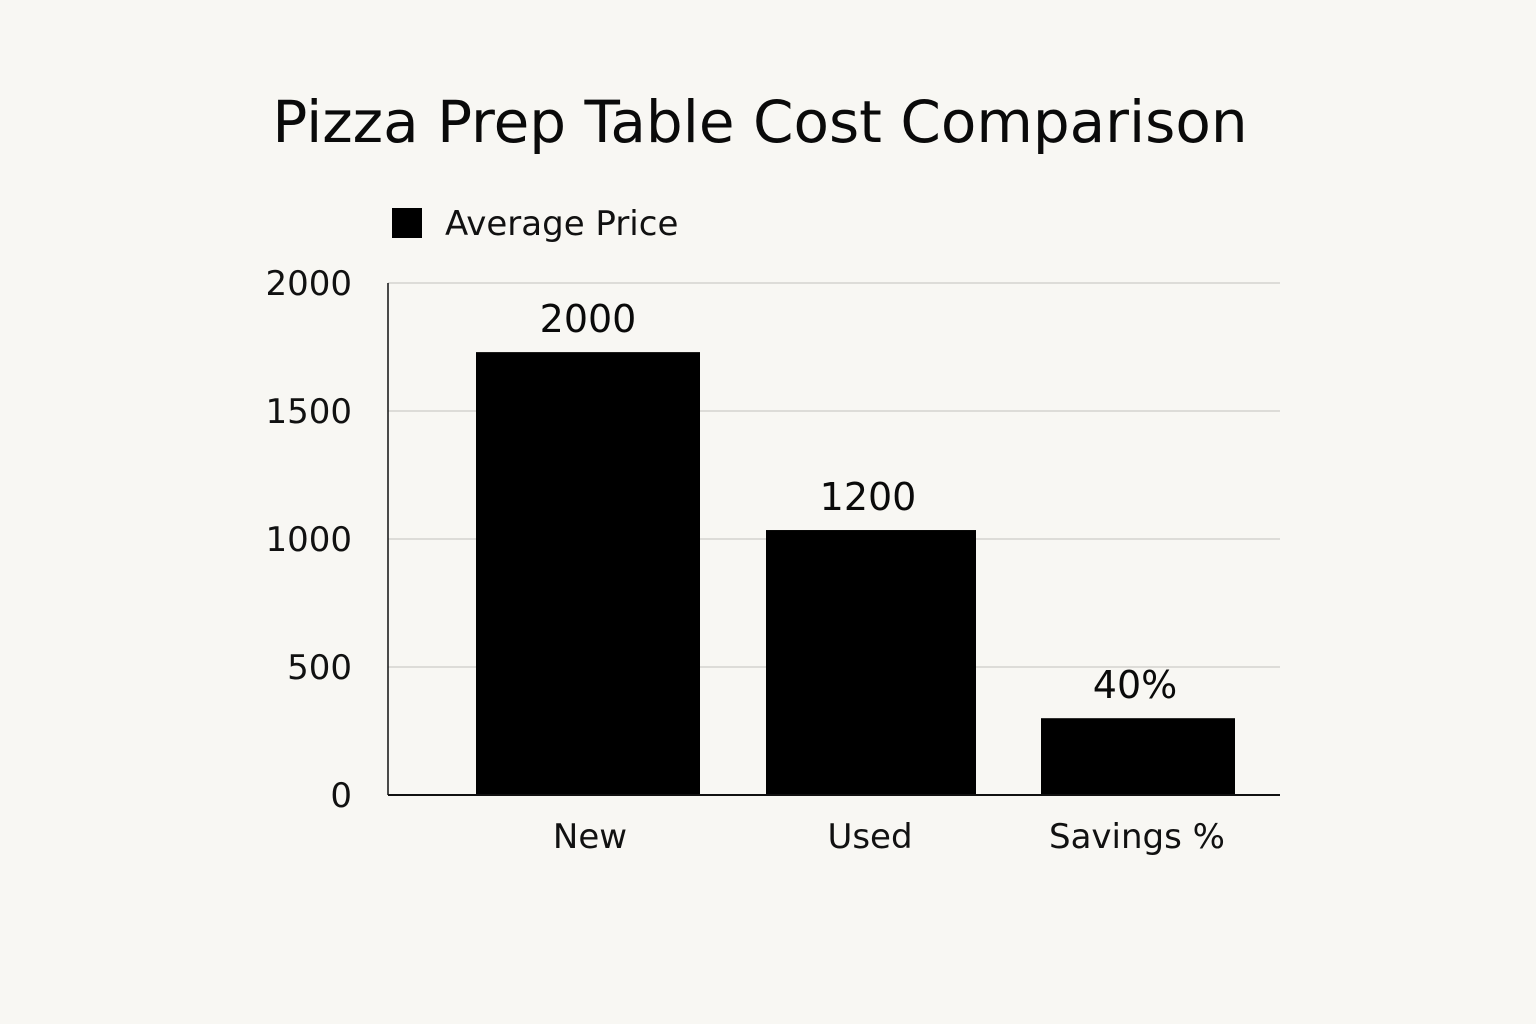  I want to click on y-tick-label: 2000, so click(308, 284).